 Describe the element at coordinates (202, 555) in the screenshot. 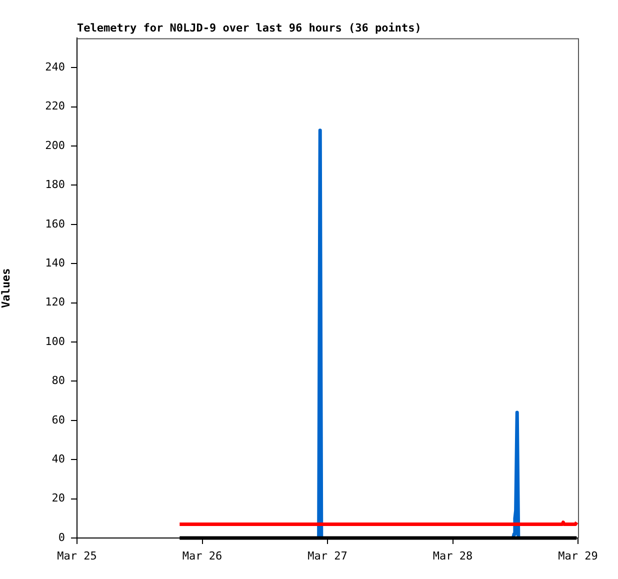

I see `x-tick-label: Mar 26` at that location.